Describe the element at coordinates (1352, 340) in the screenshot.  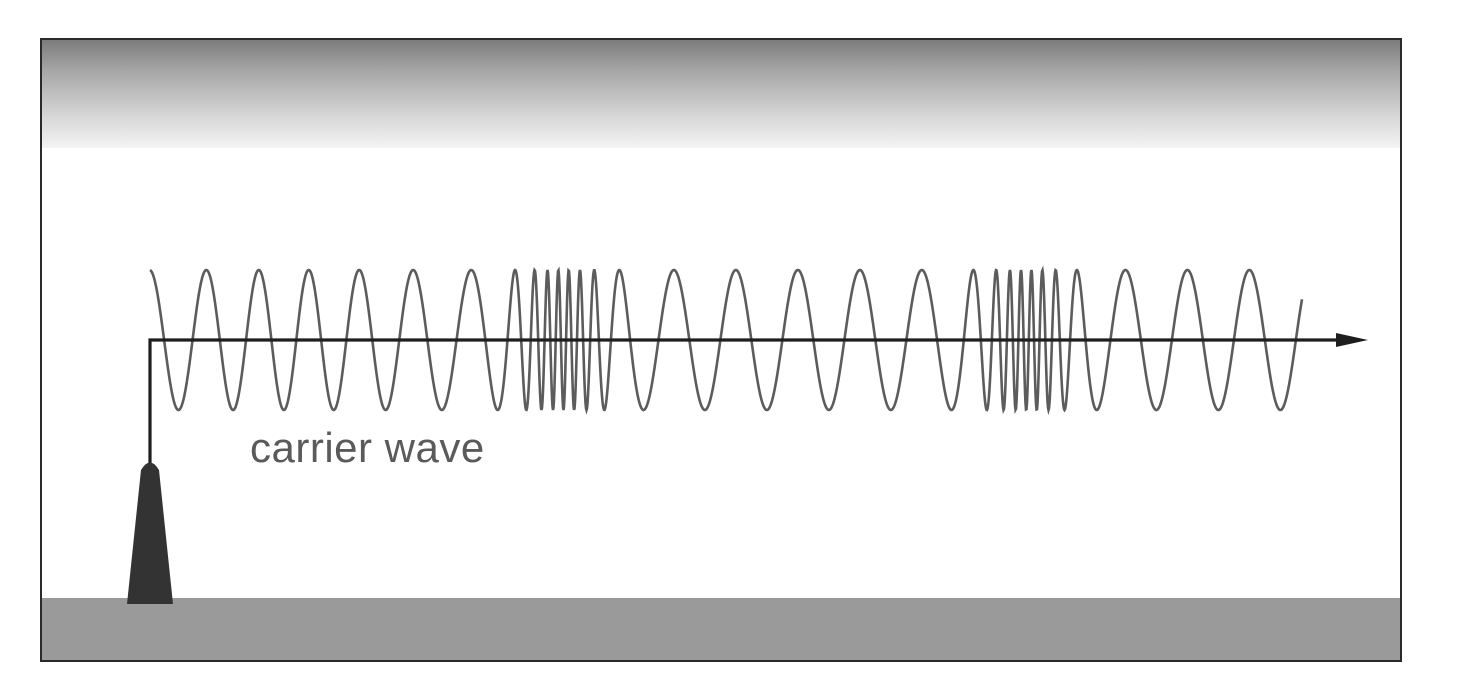
I see `propagation-arrowhead` at that location.